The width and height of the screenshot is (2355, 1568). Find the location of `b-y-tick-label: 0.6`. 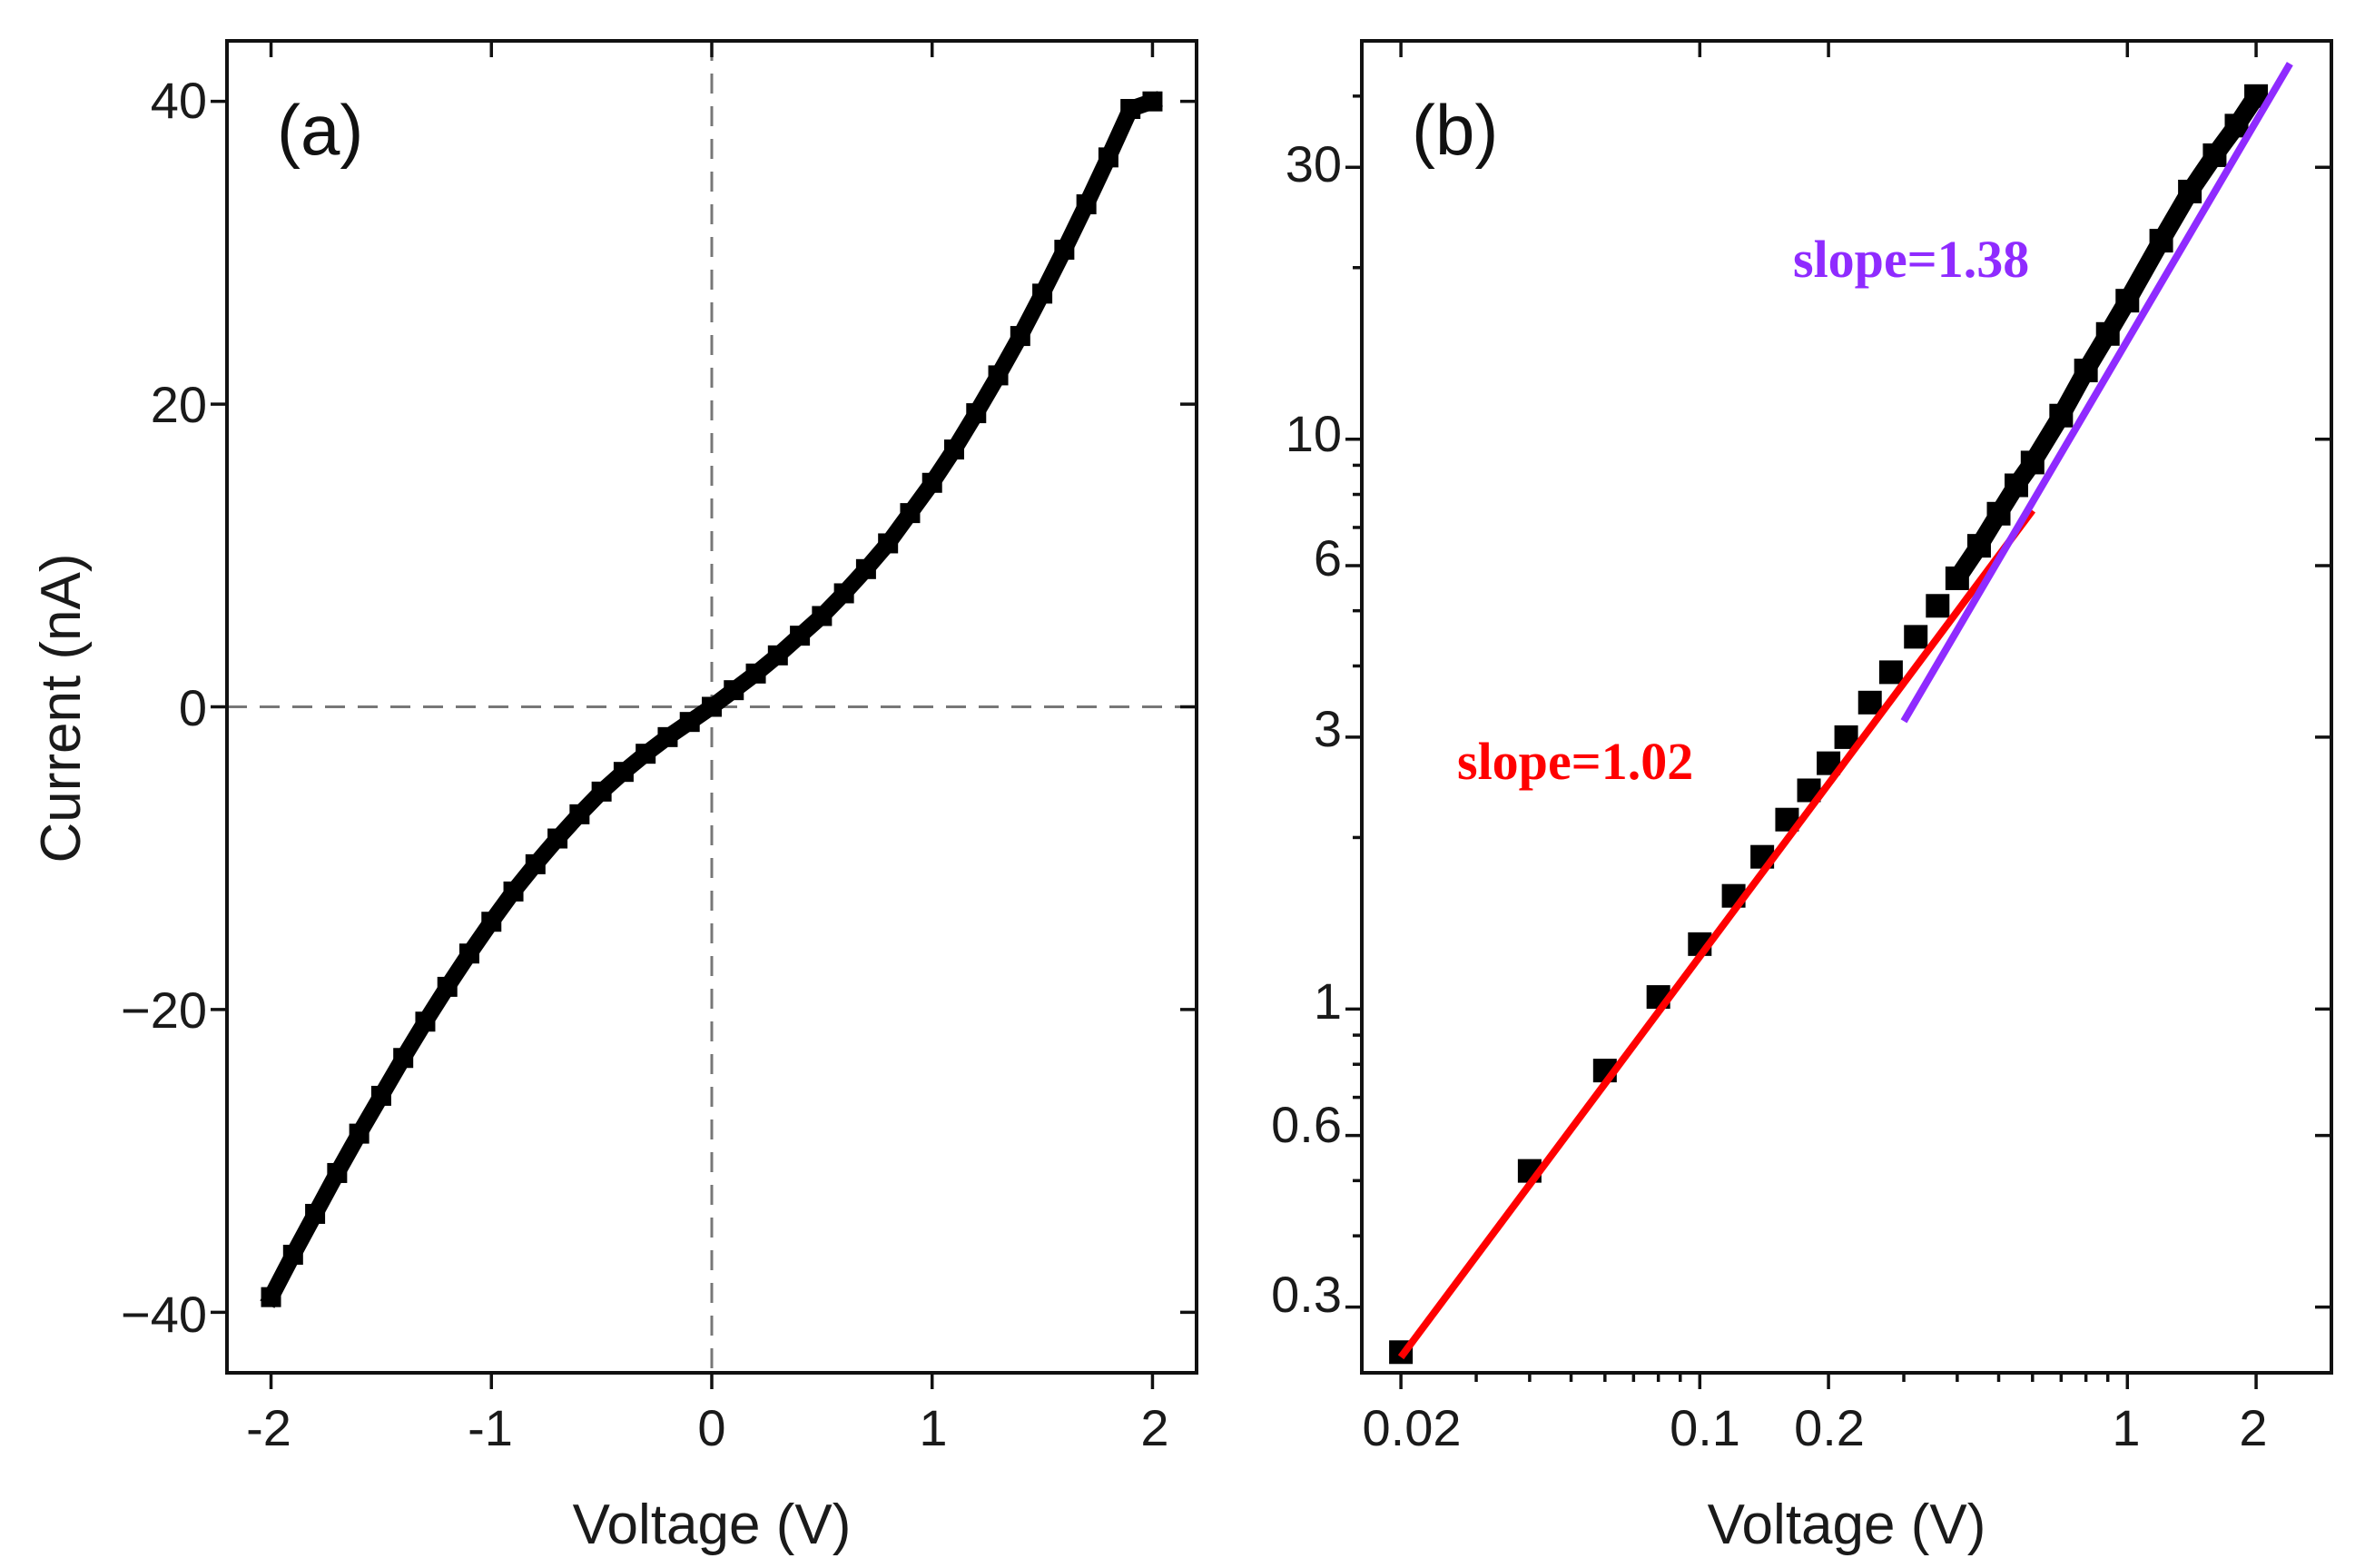

b-y-tick-label: 0.6 is located at coordinates (1306, 1124).